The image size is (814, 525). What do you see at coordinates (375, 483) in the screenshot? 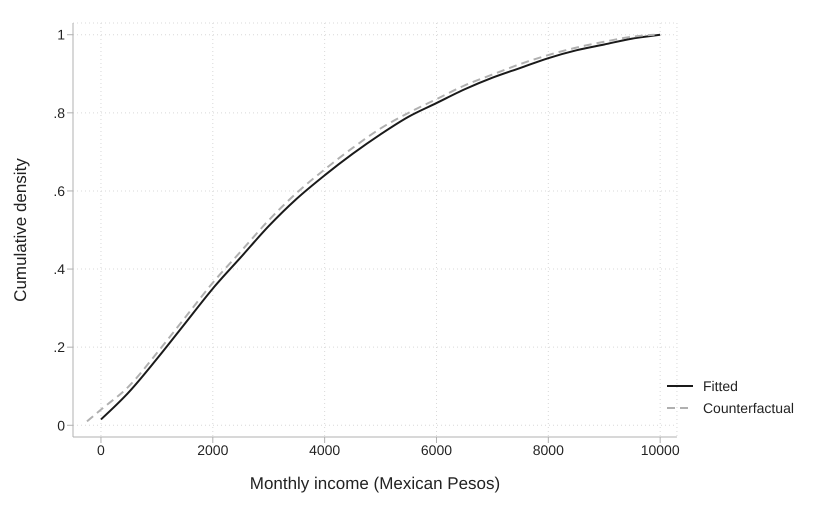
I see `x-axis-title: Monthly income (Mexican Pesos)` at bounding box center [375, 483].